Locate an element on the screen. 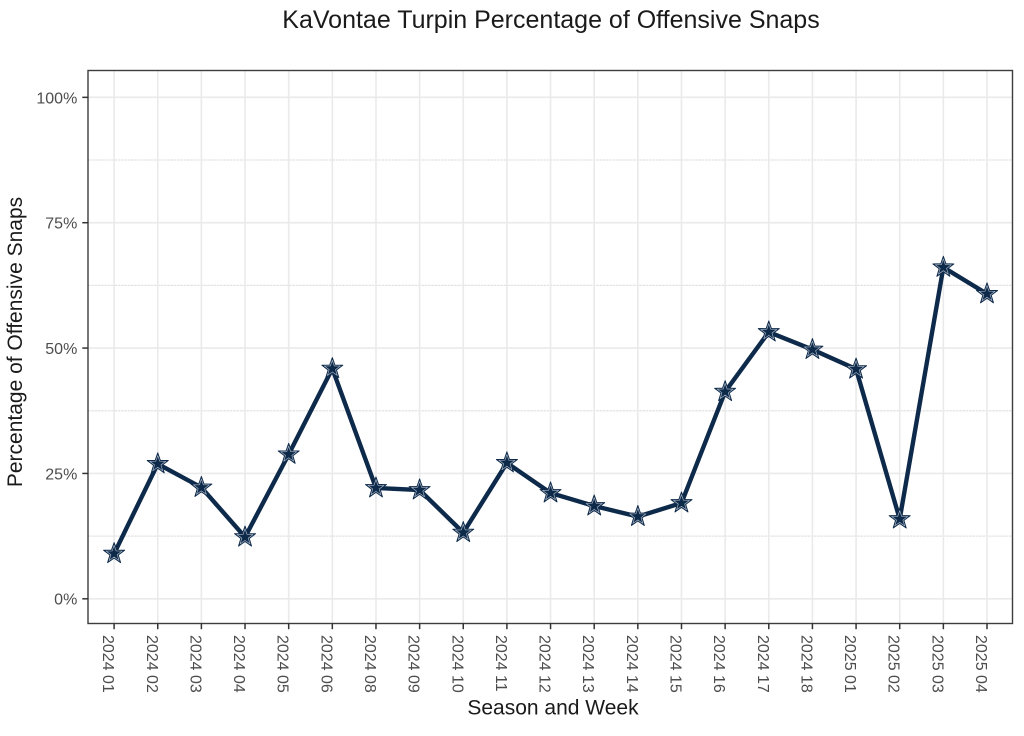 This screenshot has height=736, width=1024. svg-text: Season and Week is located at coordinates (553, 708).